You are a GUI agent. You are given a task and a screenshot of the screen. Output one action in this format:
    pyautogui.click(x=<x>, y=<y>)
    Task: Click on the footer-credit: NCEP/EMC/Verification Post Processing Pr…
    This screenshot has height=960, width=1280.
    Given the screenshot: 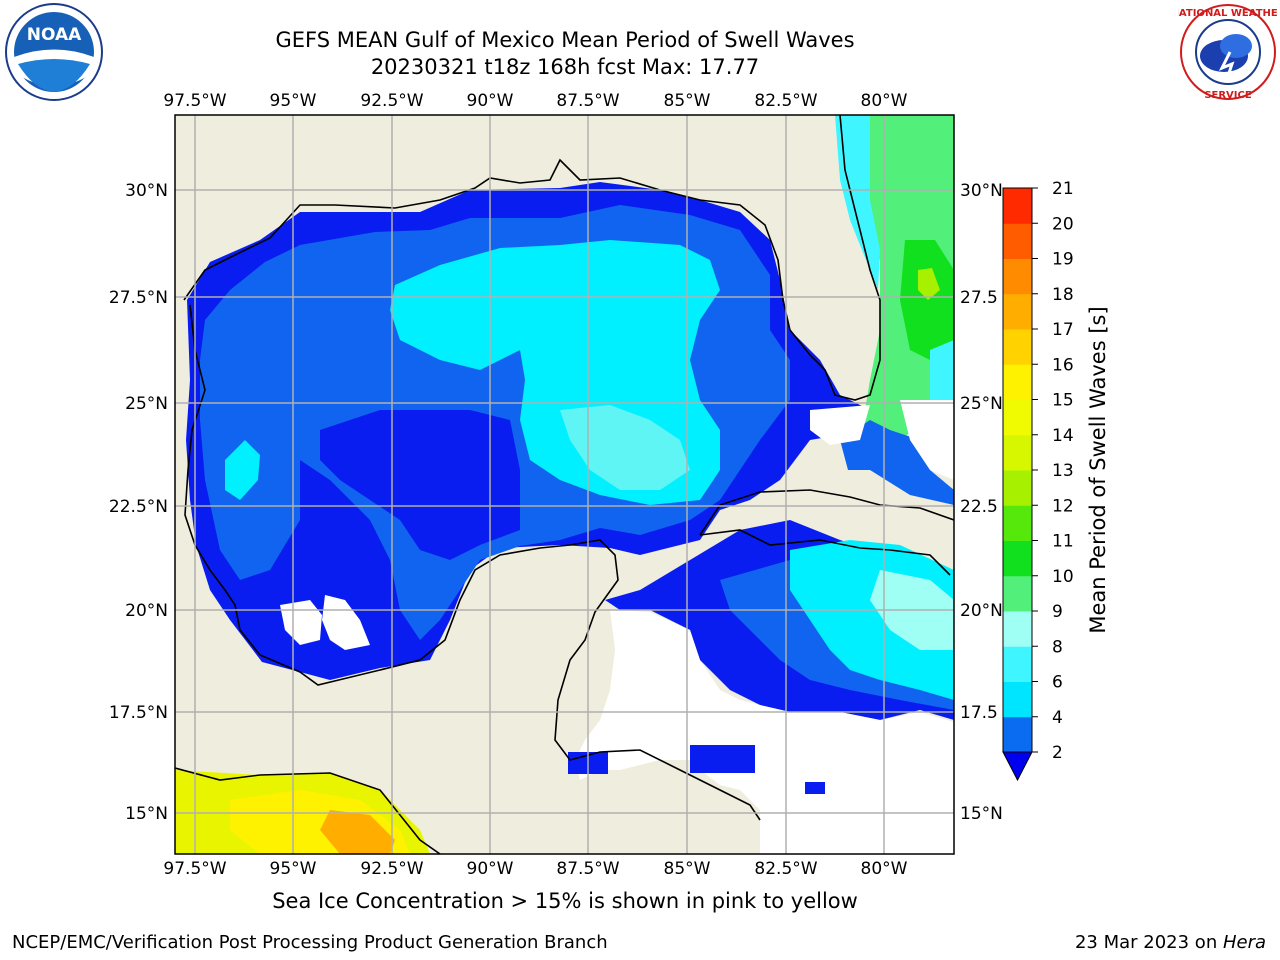 What is the action you would take?
    pyautogui.click(x=310, y=942)
    